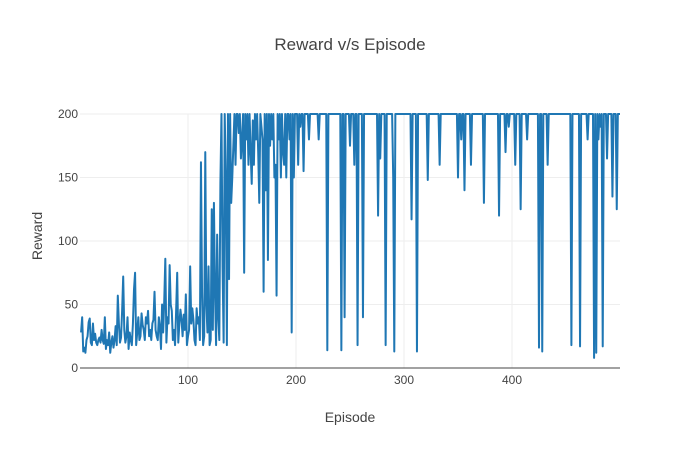 Image resolution: width=700 pixels, height=450 pixels. What do you see at coordinates (68, 178) in the screenshot?
I see `y-tick-label: 150` at bounding box center [68, 178].